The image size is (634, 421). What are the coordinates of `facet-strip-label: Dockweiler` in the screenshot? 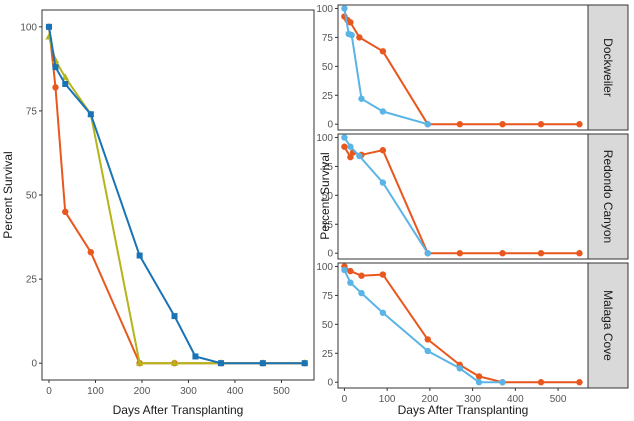 It's located at (608, 67).